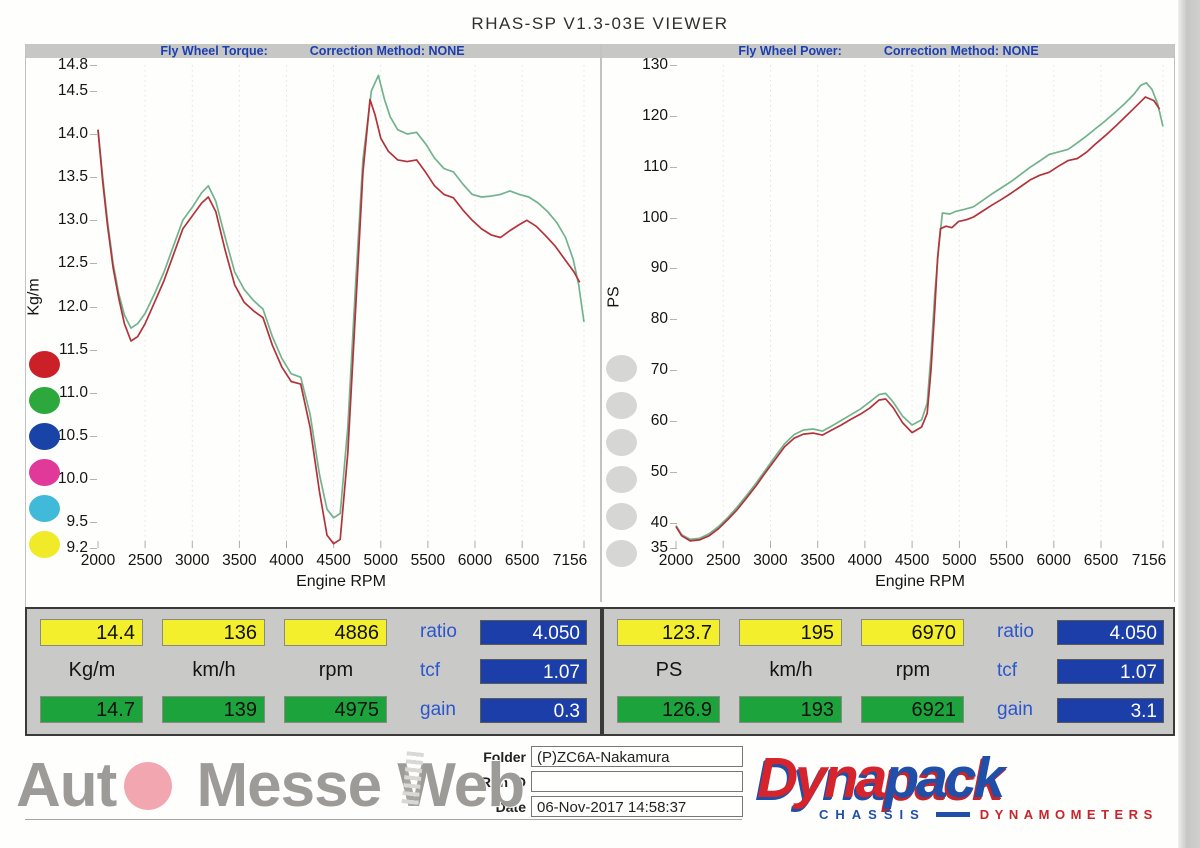 The height and width of the screenshot is (848, 1200). What do you see at coordinates (503, 782) in the screenshot?
I see `run-id-label: Run ID` at bounding box center [503, 782].